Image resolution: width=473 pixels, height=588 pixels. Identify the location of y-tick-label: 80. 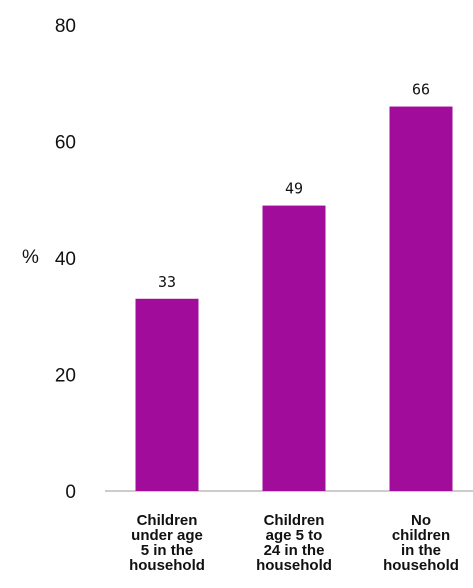
(65, 26).